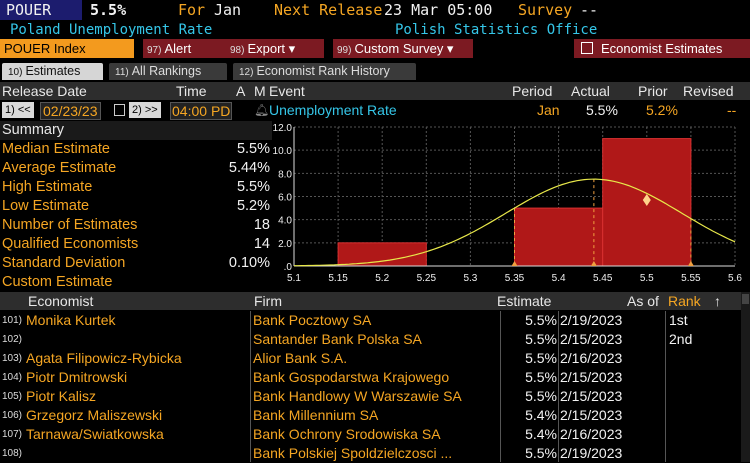  I want to click on summary-value: 18, so click(261, 225).